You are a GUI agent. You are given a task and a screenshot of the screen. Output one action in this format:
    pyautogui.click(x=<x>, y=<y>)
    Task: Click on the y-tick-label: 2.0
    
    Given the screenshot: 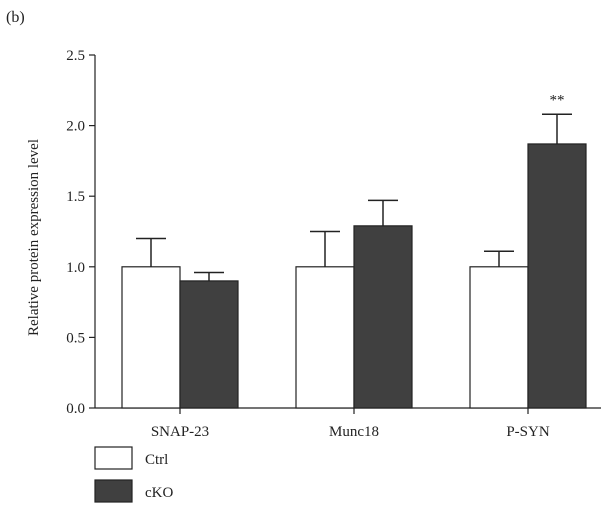 What is the action you would take?
    pyautogui.click(x=75, y=127)
    